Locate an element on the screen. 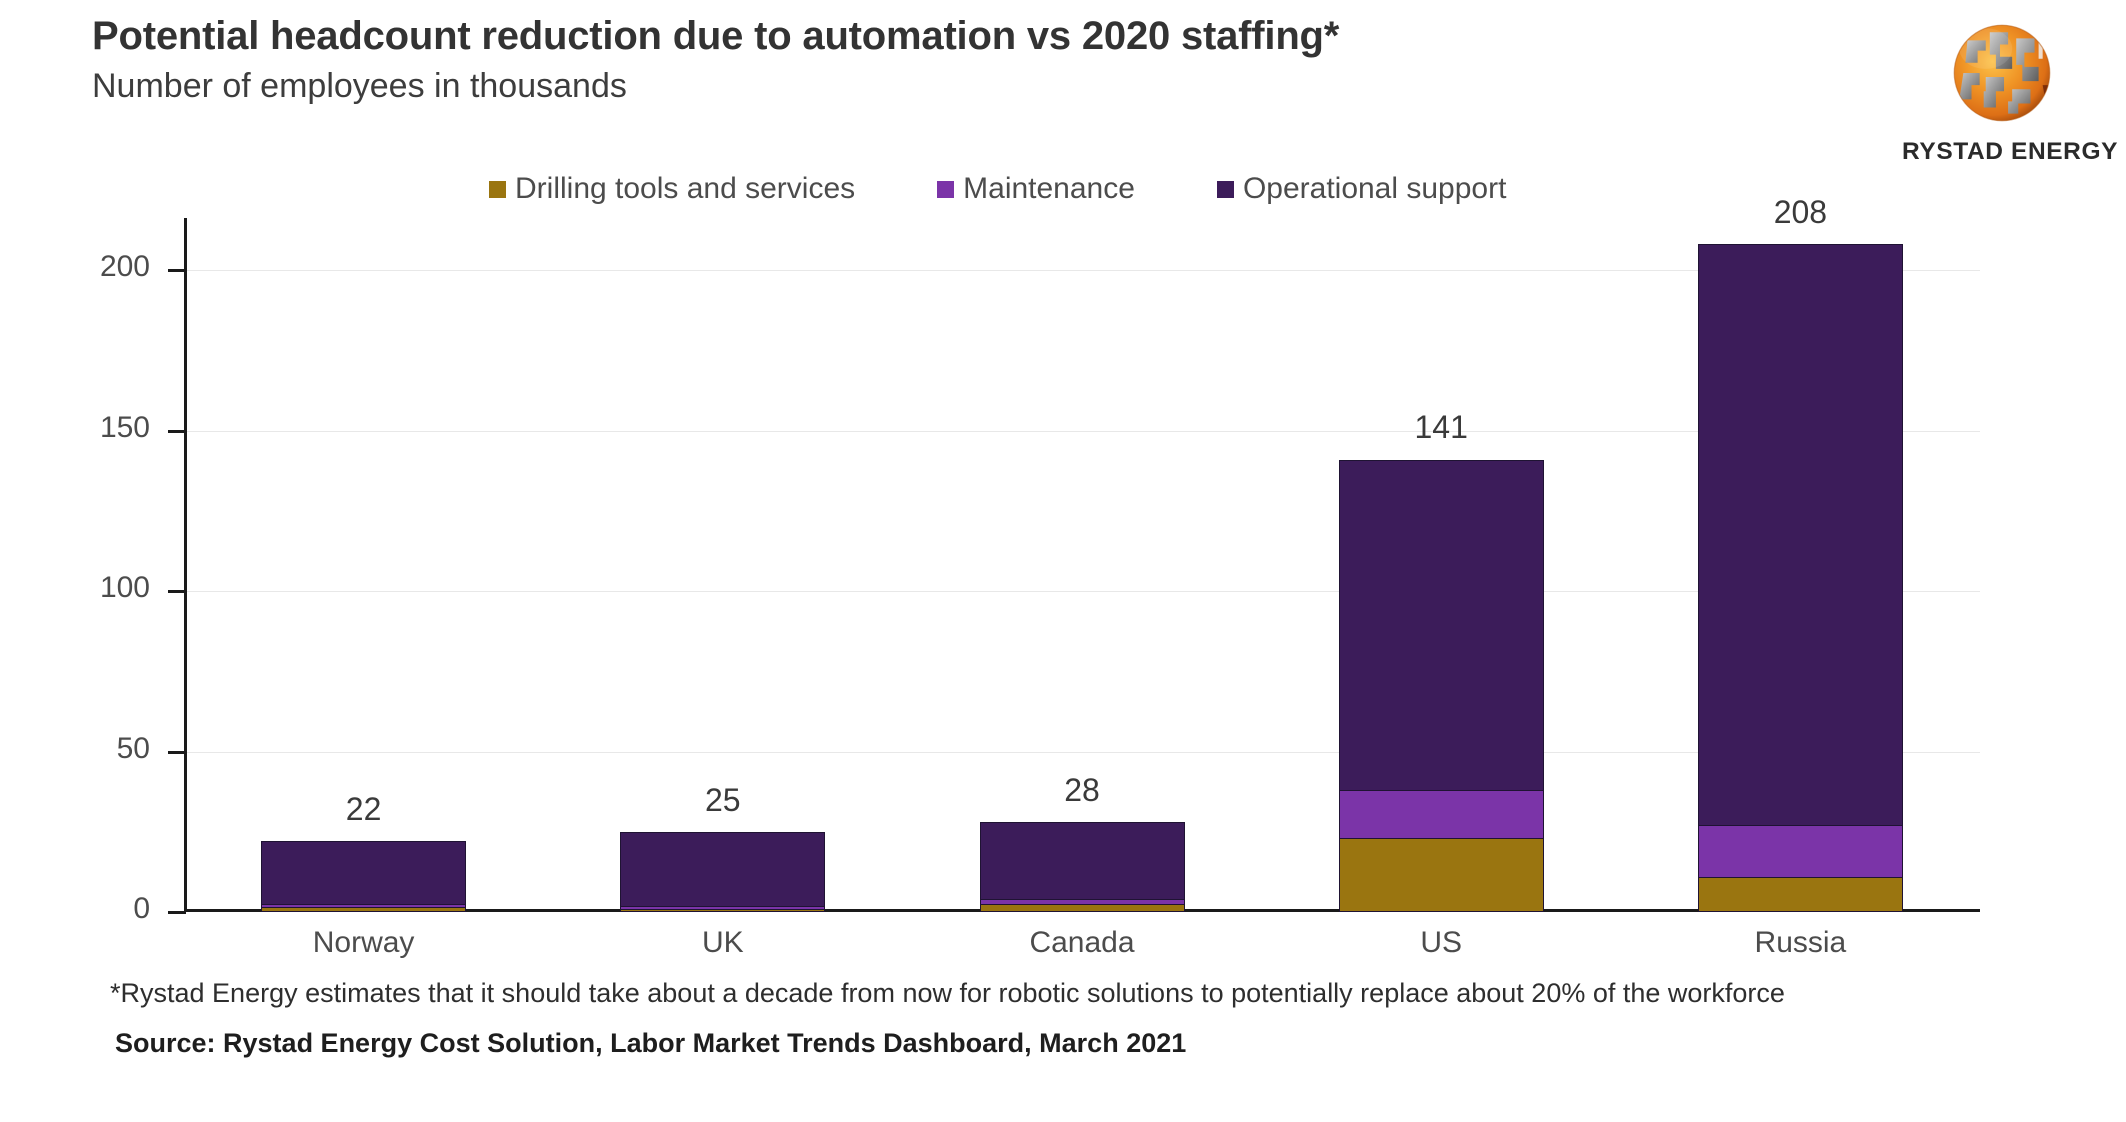  bar-total-label: 28 is located at coordinates (1082, 790).